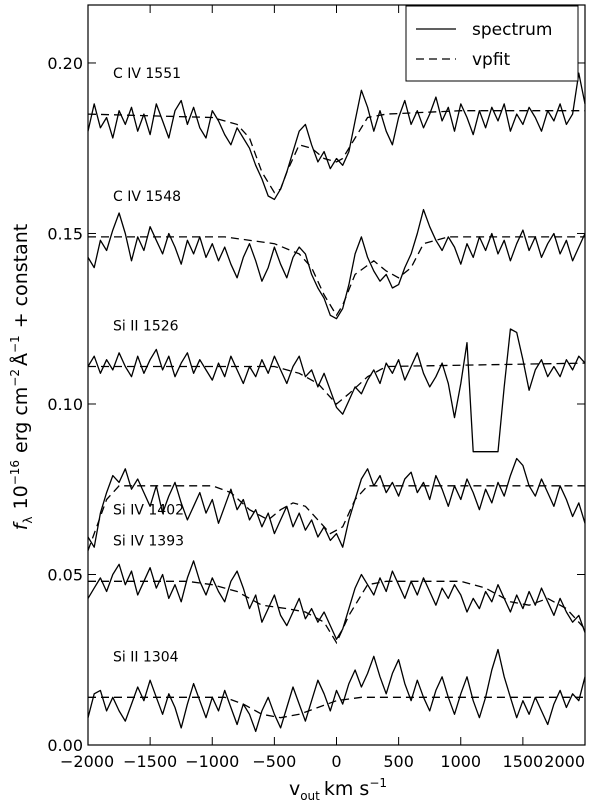  Describe the element at coordinates (523, 761) in the screenshot. I see `x-tick-label: 1500` at that location.